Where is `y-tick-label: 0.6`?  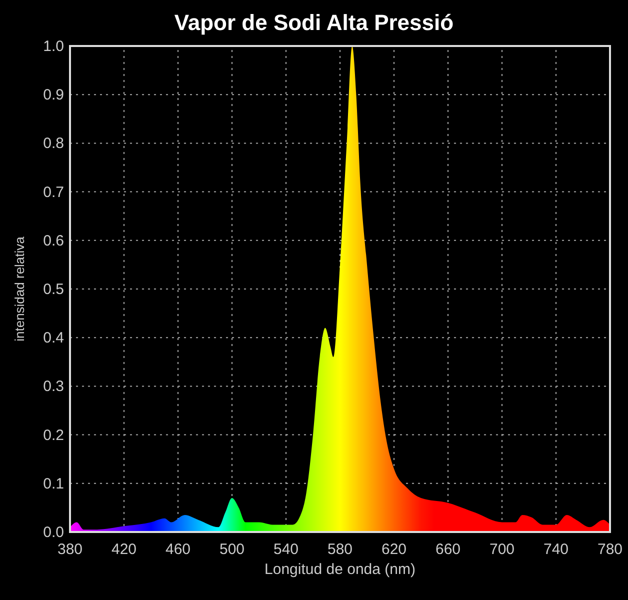
y-tick-label: 0.6 is located at coordinates (53, 241).